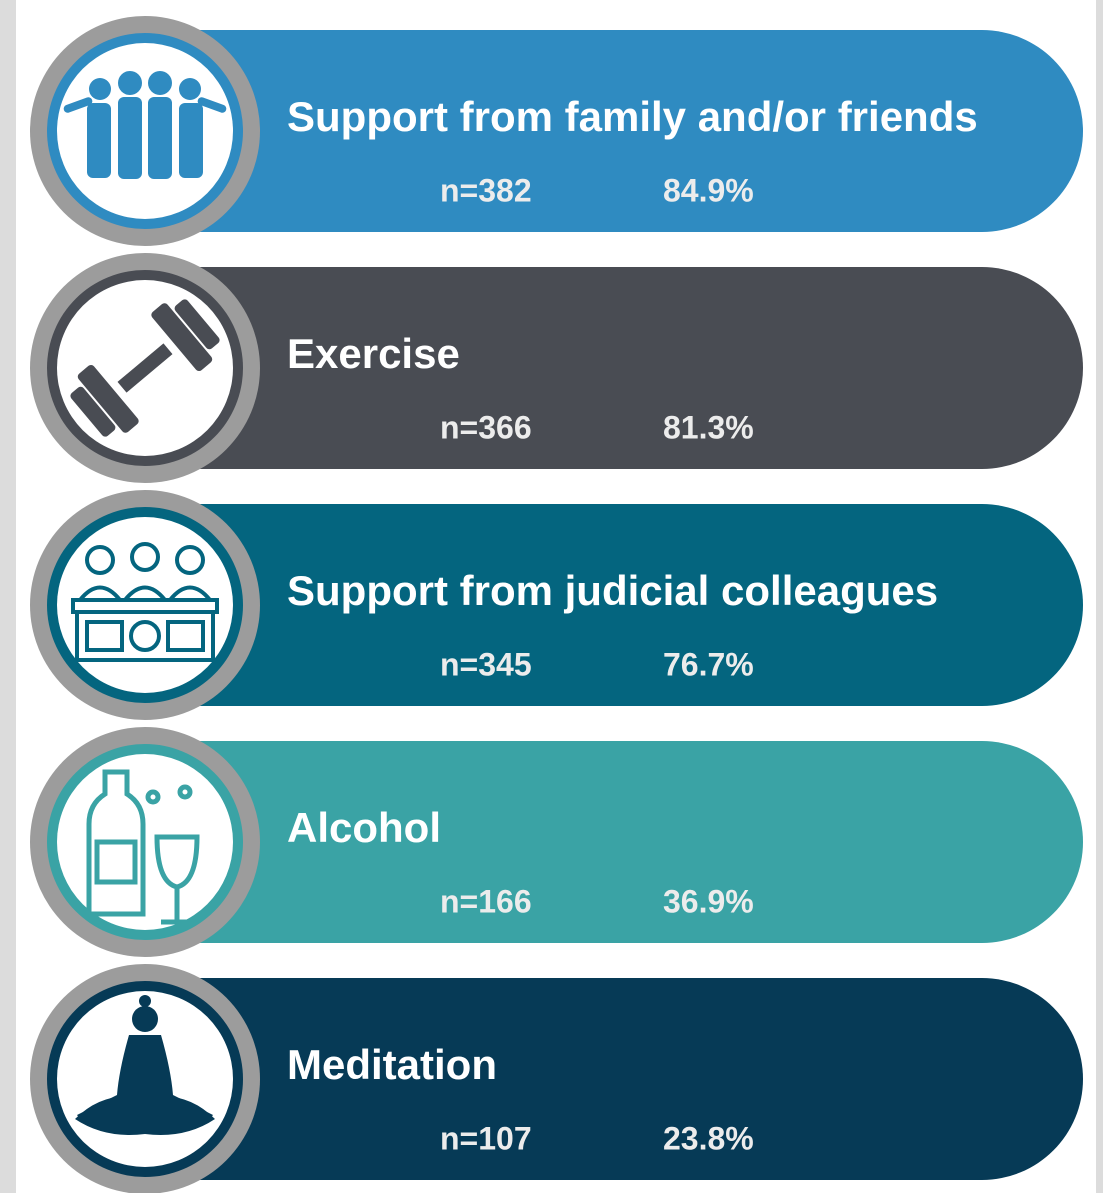 Image resolution: width=1103 pixels, height=1193 pixels. What do you see at coordinates (486, 190) in the screenshot?
I see `item-count: n=382` at bounding box center [486, 190].